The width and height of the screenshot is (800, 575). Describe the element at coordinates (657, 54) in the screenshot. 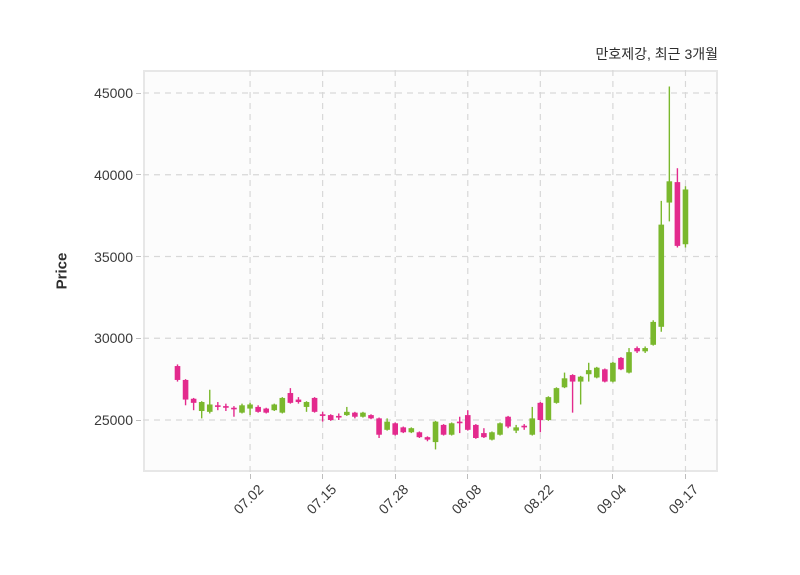

I see `chart-title: 만호제강, 최근 3개월` at that location.